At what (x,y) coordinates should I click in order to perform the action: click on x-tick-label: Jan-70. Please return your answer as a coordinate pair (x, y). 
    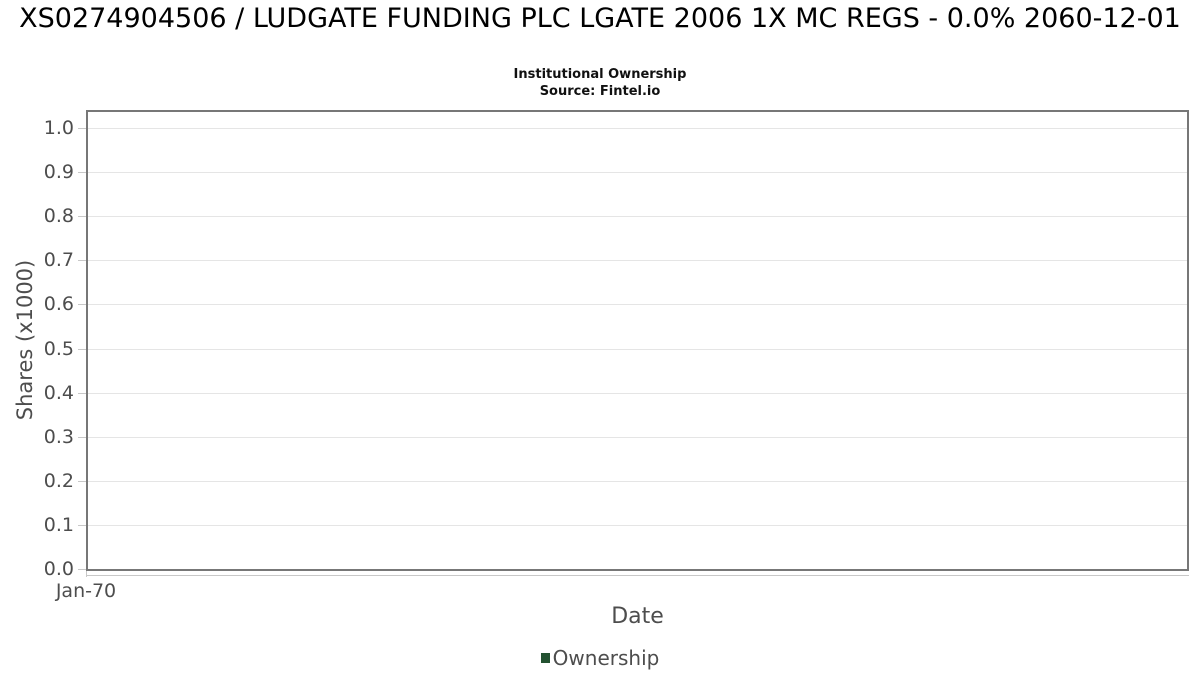
    Looking at the image, I should click on (86, 591).